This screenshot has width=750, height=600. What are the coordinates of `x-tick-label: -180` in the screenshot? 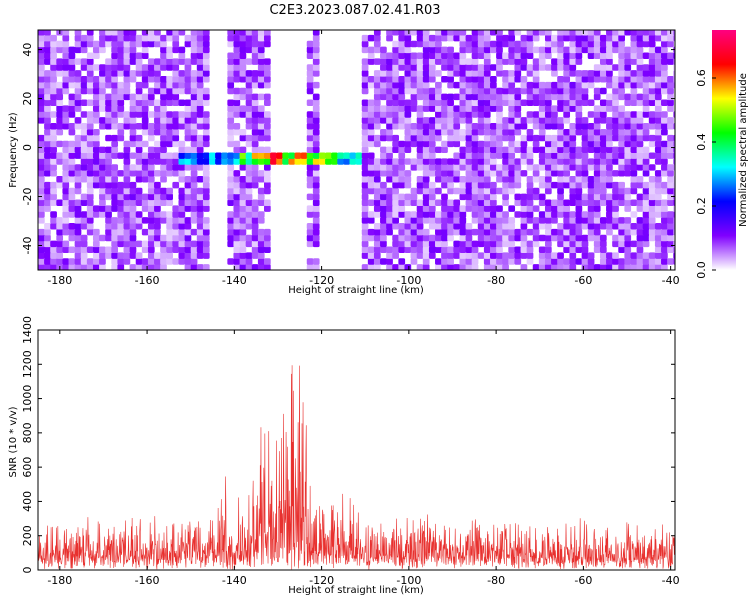 It's located at (59, 580).